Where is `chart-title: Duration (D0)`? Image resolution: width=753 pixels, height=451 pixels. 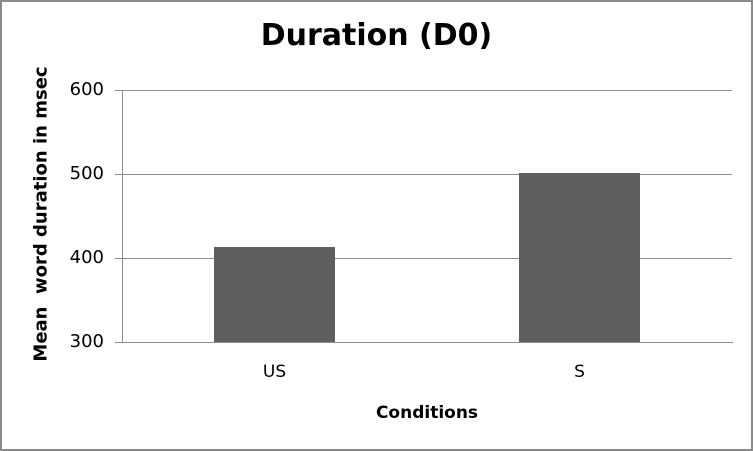
chart-title: Duration (D0) is located at coordinates (376, 35).